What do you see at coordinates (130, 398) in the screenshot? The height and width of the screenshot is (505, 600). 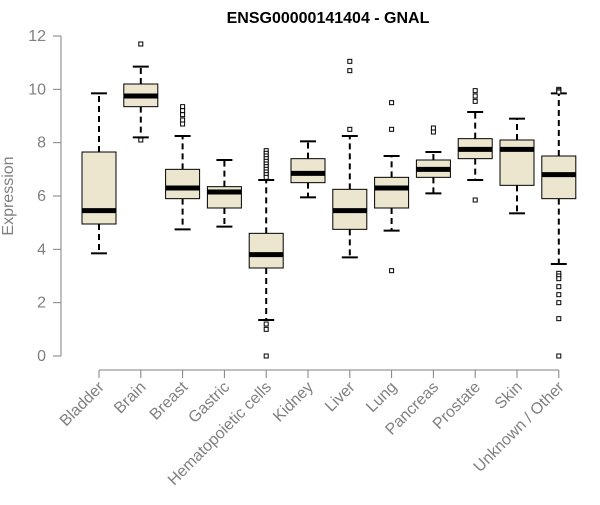 I see `x-tick-label: Brain` at bounding box center [130, 398].